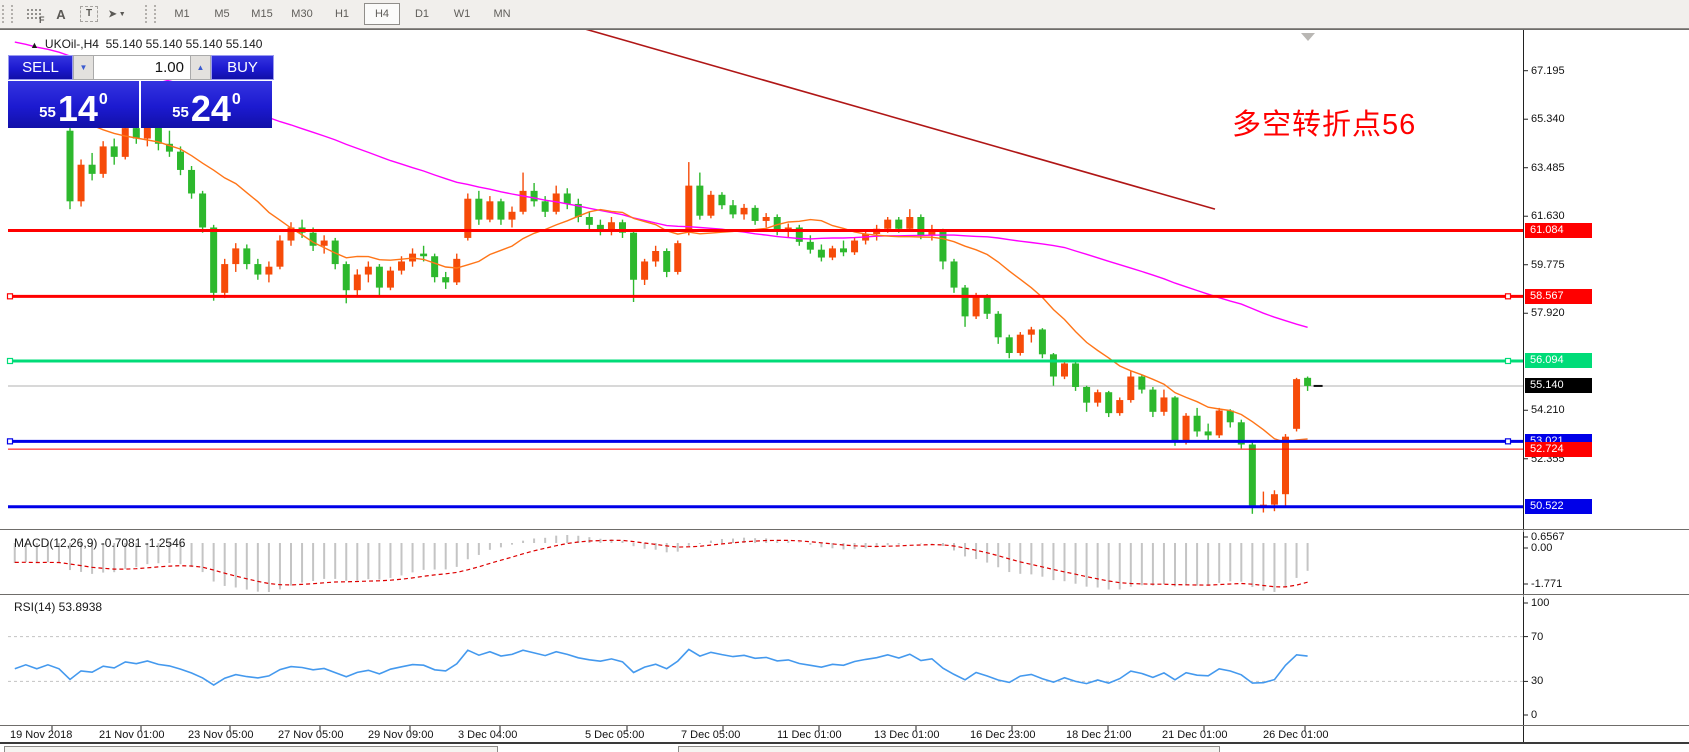 This screenshot has height=752, width=1689. Describe the element at coordinates (262, 14) in the screenshot. I see `timeframe-button-m15: M15` at that location.